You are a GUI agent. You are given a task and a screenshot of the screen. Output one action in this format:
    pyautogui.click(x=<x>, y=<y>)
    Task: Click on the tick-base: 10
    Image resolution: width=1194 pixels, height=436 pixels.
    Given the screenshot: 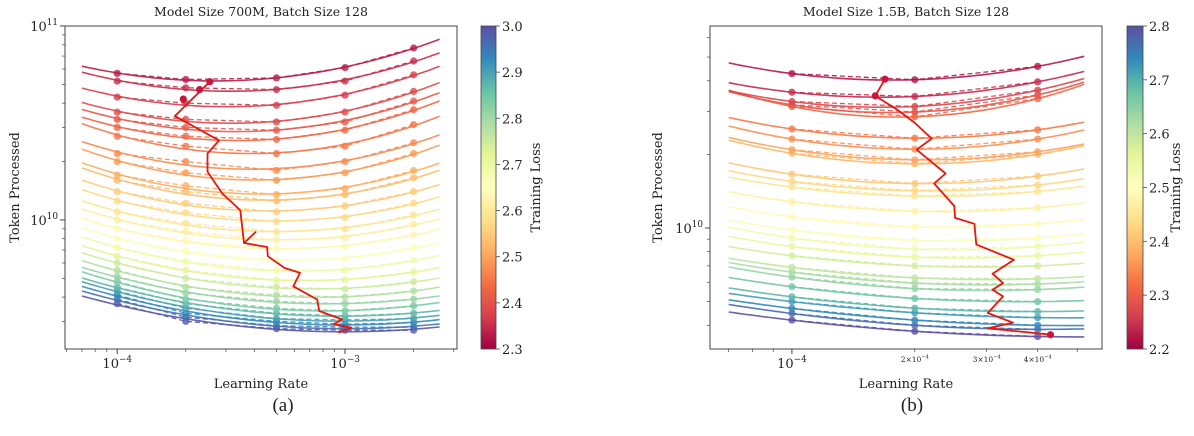 What is the action you would take?
    pyautogui.click(x=683, y=229)
    